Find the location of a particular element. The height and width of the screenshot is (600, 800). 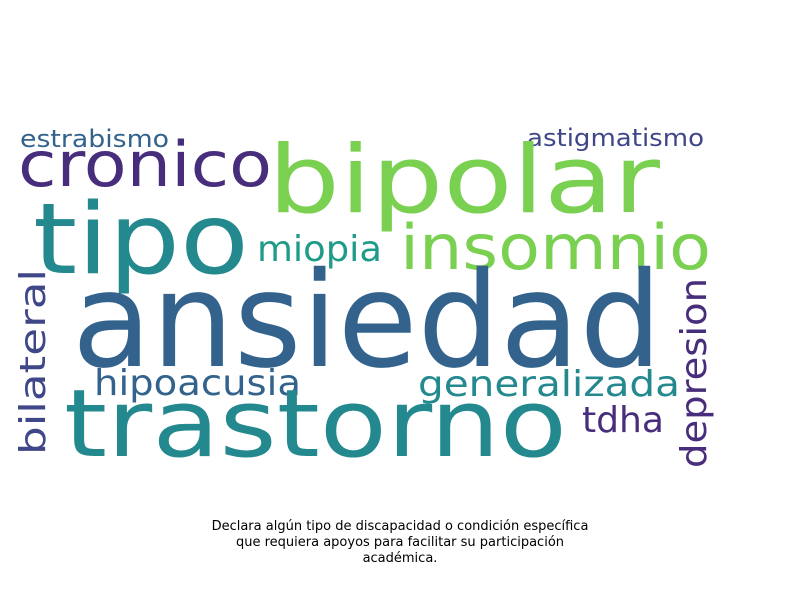

word-cronico: cronico is located at coordinates (145, 164).